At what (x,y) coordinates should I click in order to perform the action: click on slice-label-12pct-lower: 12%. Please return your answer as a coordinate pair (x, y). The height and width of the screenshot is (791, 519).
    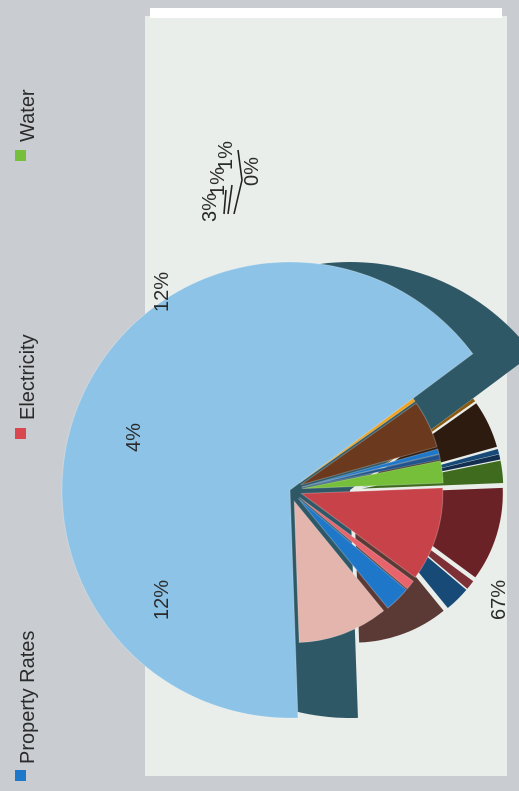
    Looking at the image, I should click on (162, 600).